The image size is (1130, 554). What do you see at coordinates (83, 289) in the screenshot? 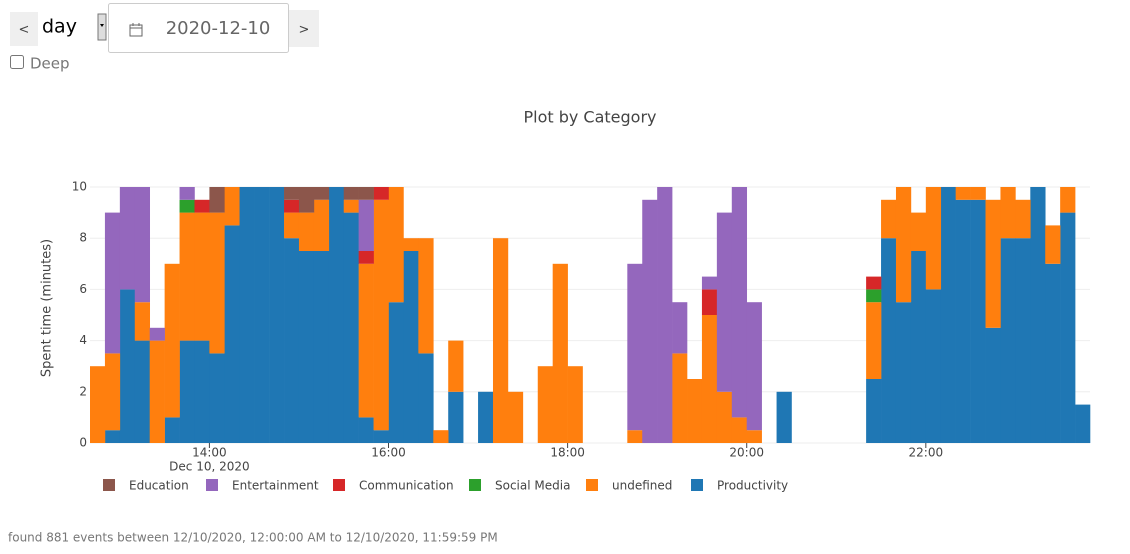
I see `y-tick-label: 6` at bounding box center [83, 289].